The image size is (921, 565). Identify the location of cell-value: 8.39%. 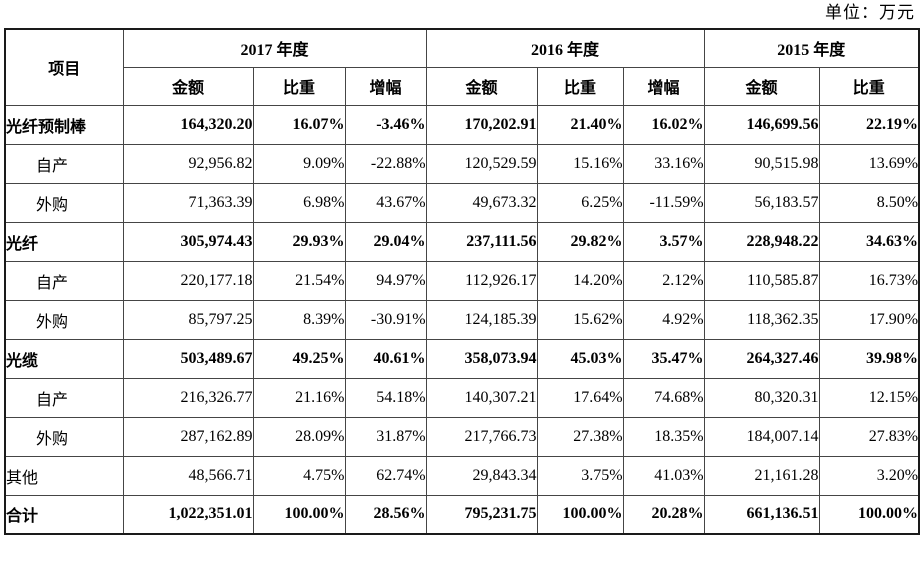
(299, 319).